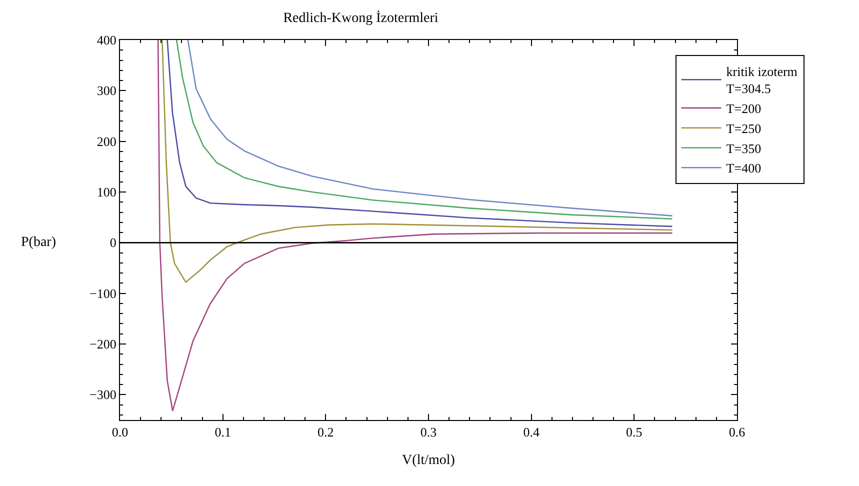 This screenshot has width=859, height=486. What do you see at coordinates (106, 90) in the screenshot?
I see `y-tick-label: 300` at bounding box center [106, 90].